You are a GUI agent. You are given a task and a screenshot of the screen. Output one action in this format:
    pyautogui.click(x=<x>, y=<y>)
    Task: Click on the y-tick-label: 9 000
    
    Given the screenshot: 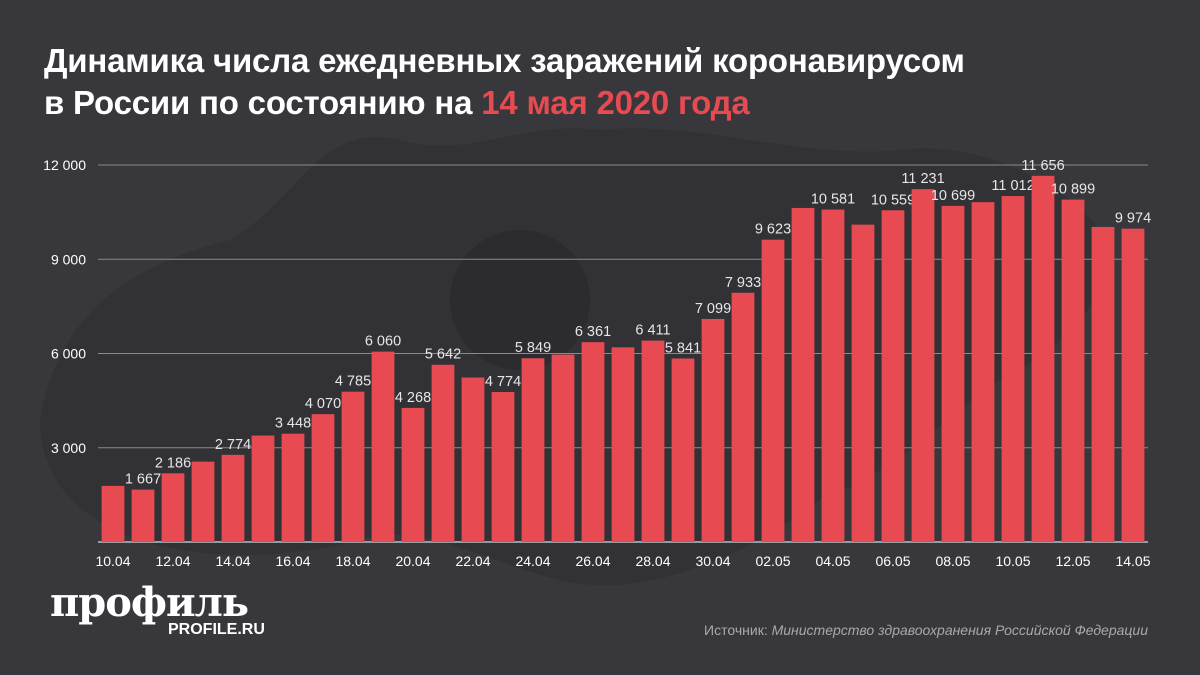 What is the action you would take?
    pyautogui.click(x=68, y=259)
    